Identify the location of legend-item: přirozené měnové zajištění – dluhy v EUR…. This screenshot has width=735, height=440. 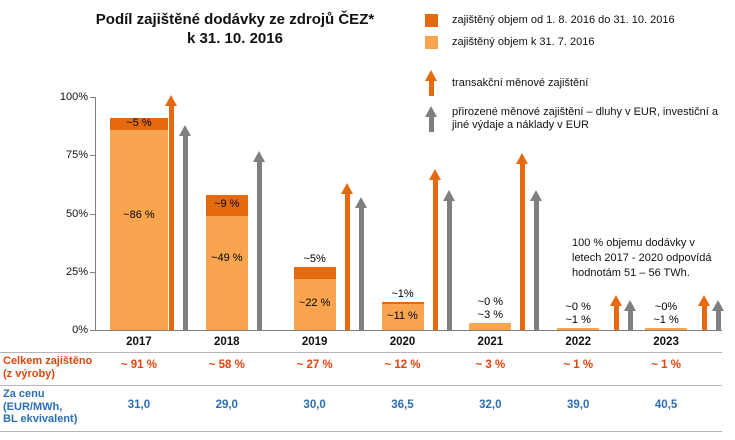
(574, 119).